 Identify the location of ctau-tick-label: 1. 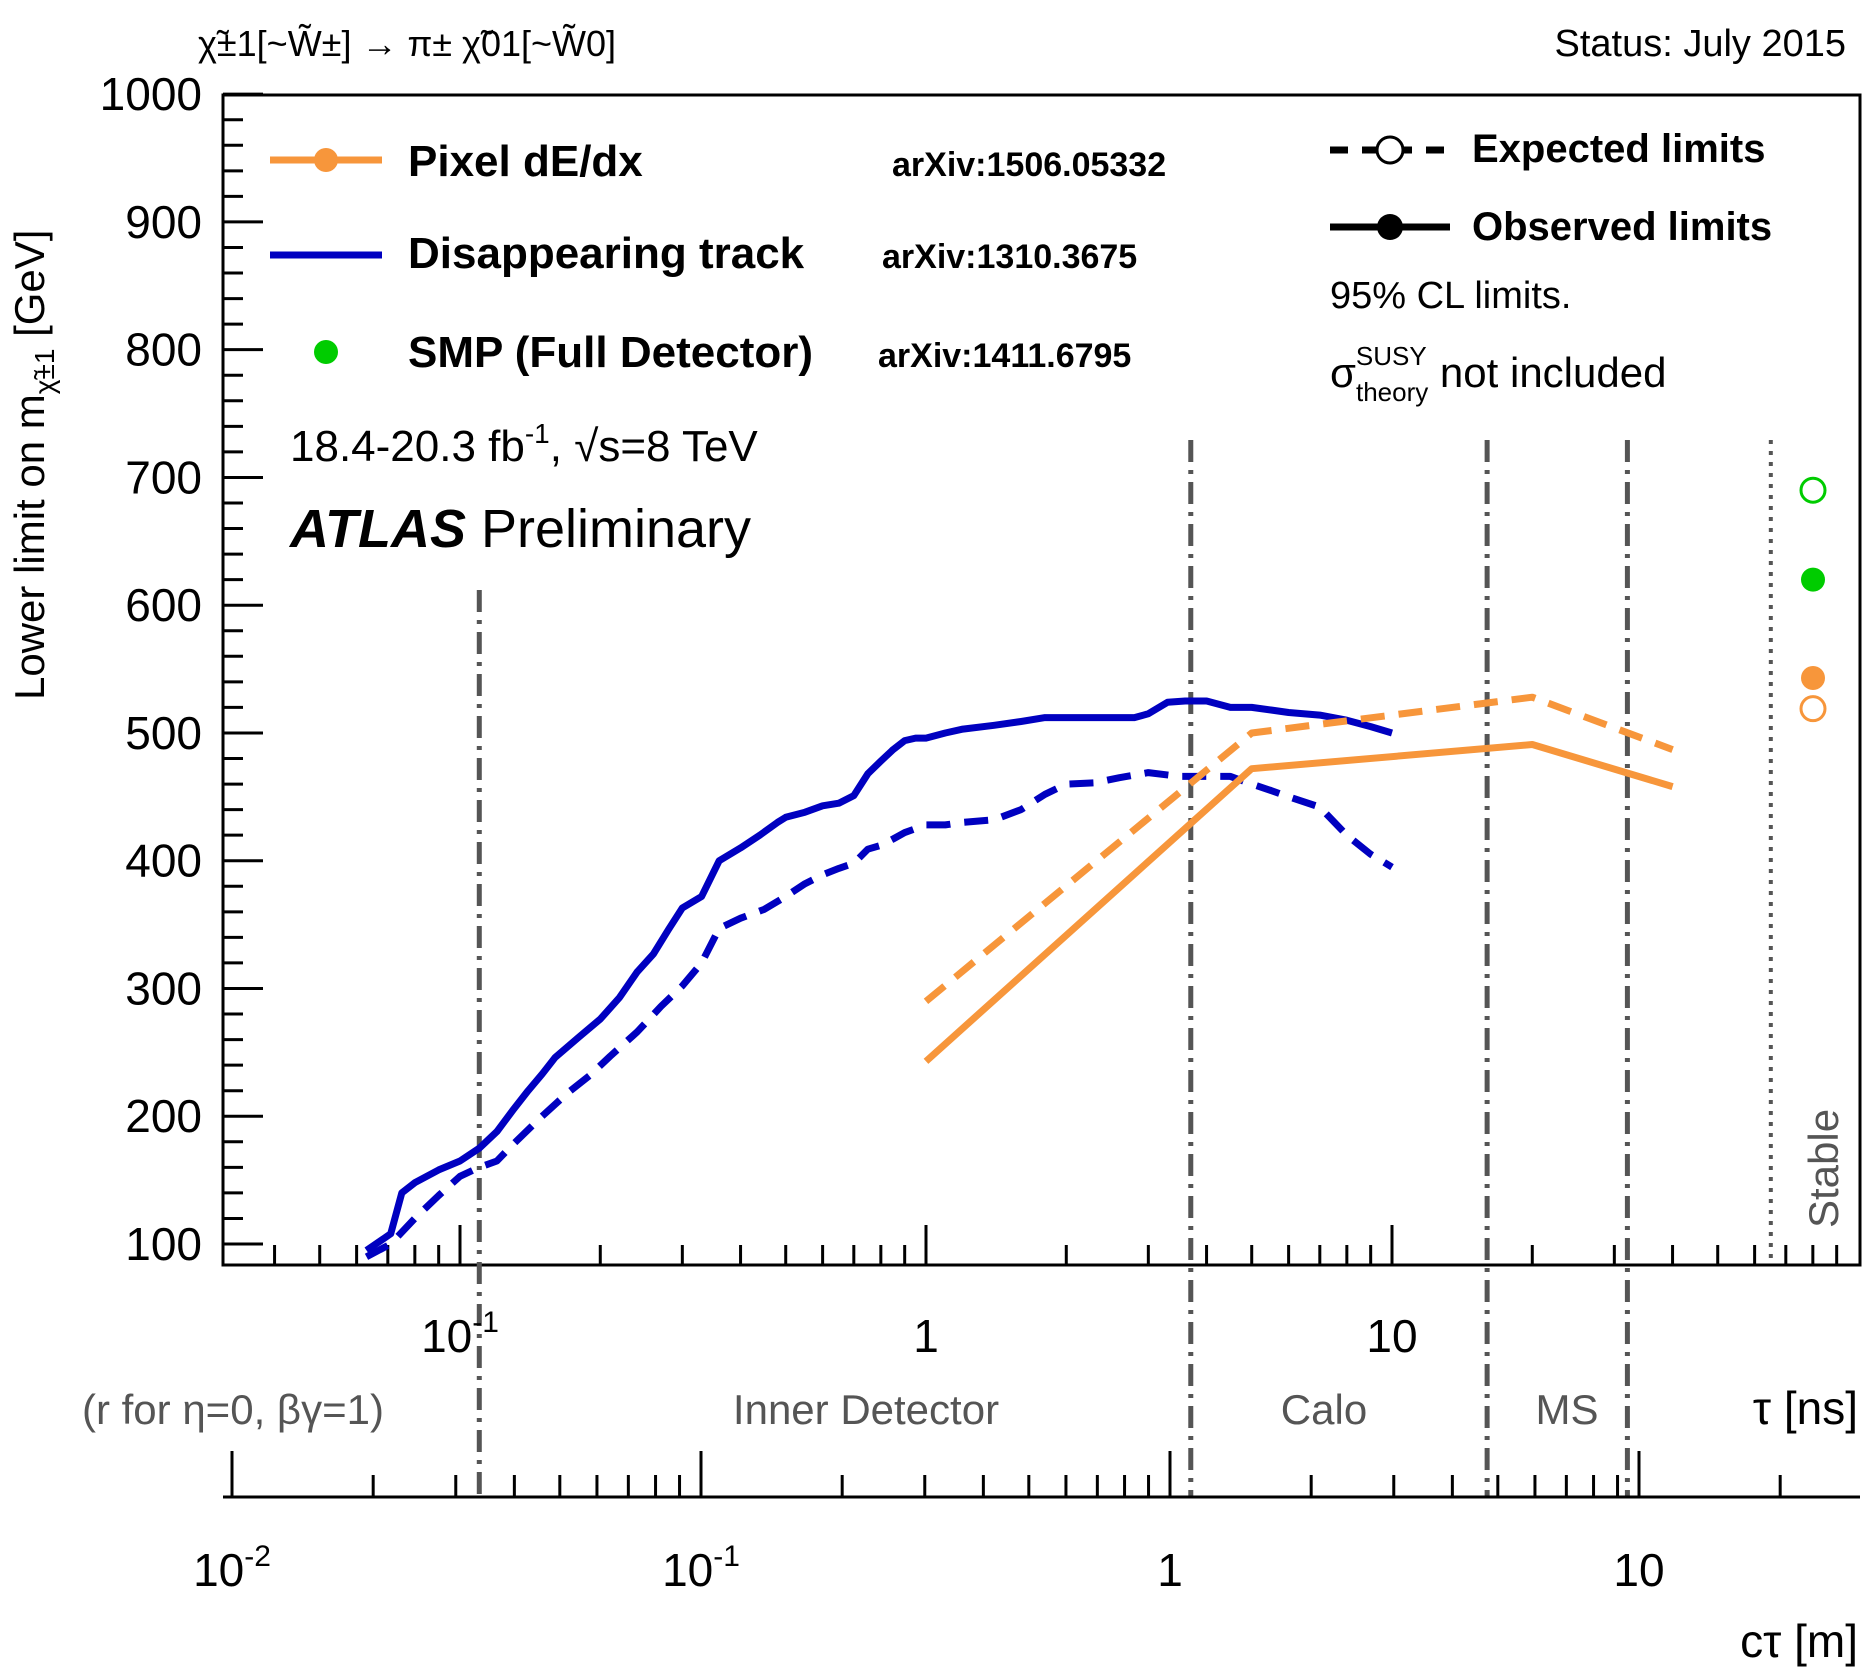
(1170, 1570).